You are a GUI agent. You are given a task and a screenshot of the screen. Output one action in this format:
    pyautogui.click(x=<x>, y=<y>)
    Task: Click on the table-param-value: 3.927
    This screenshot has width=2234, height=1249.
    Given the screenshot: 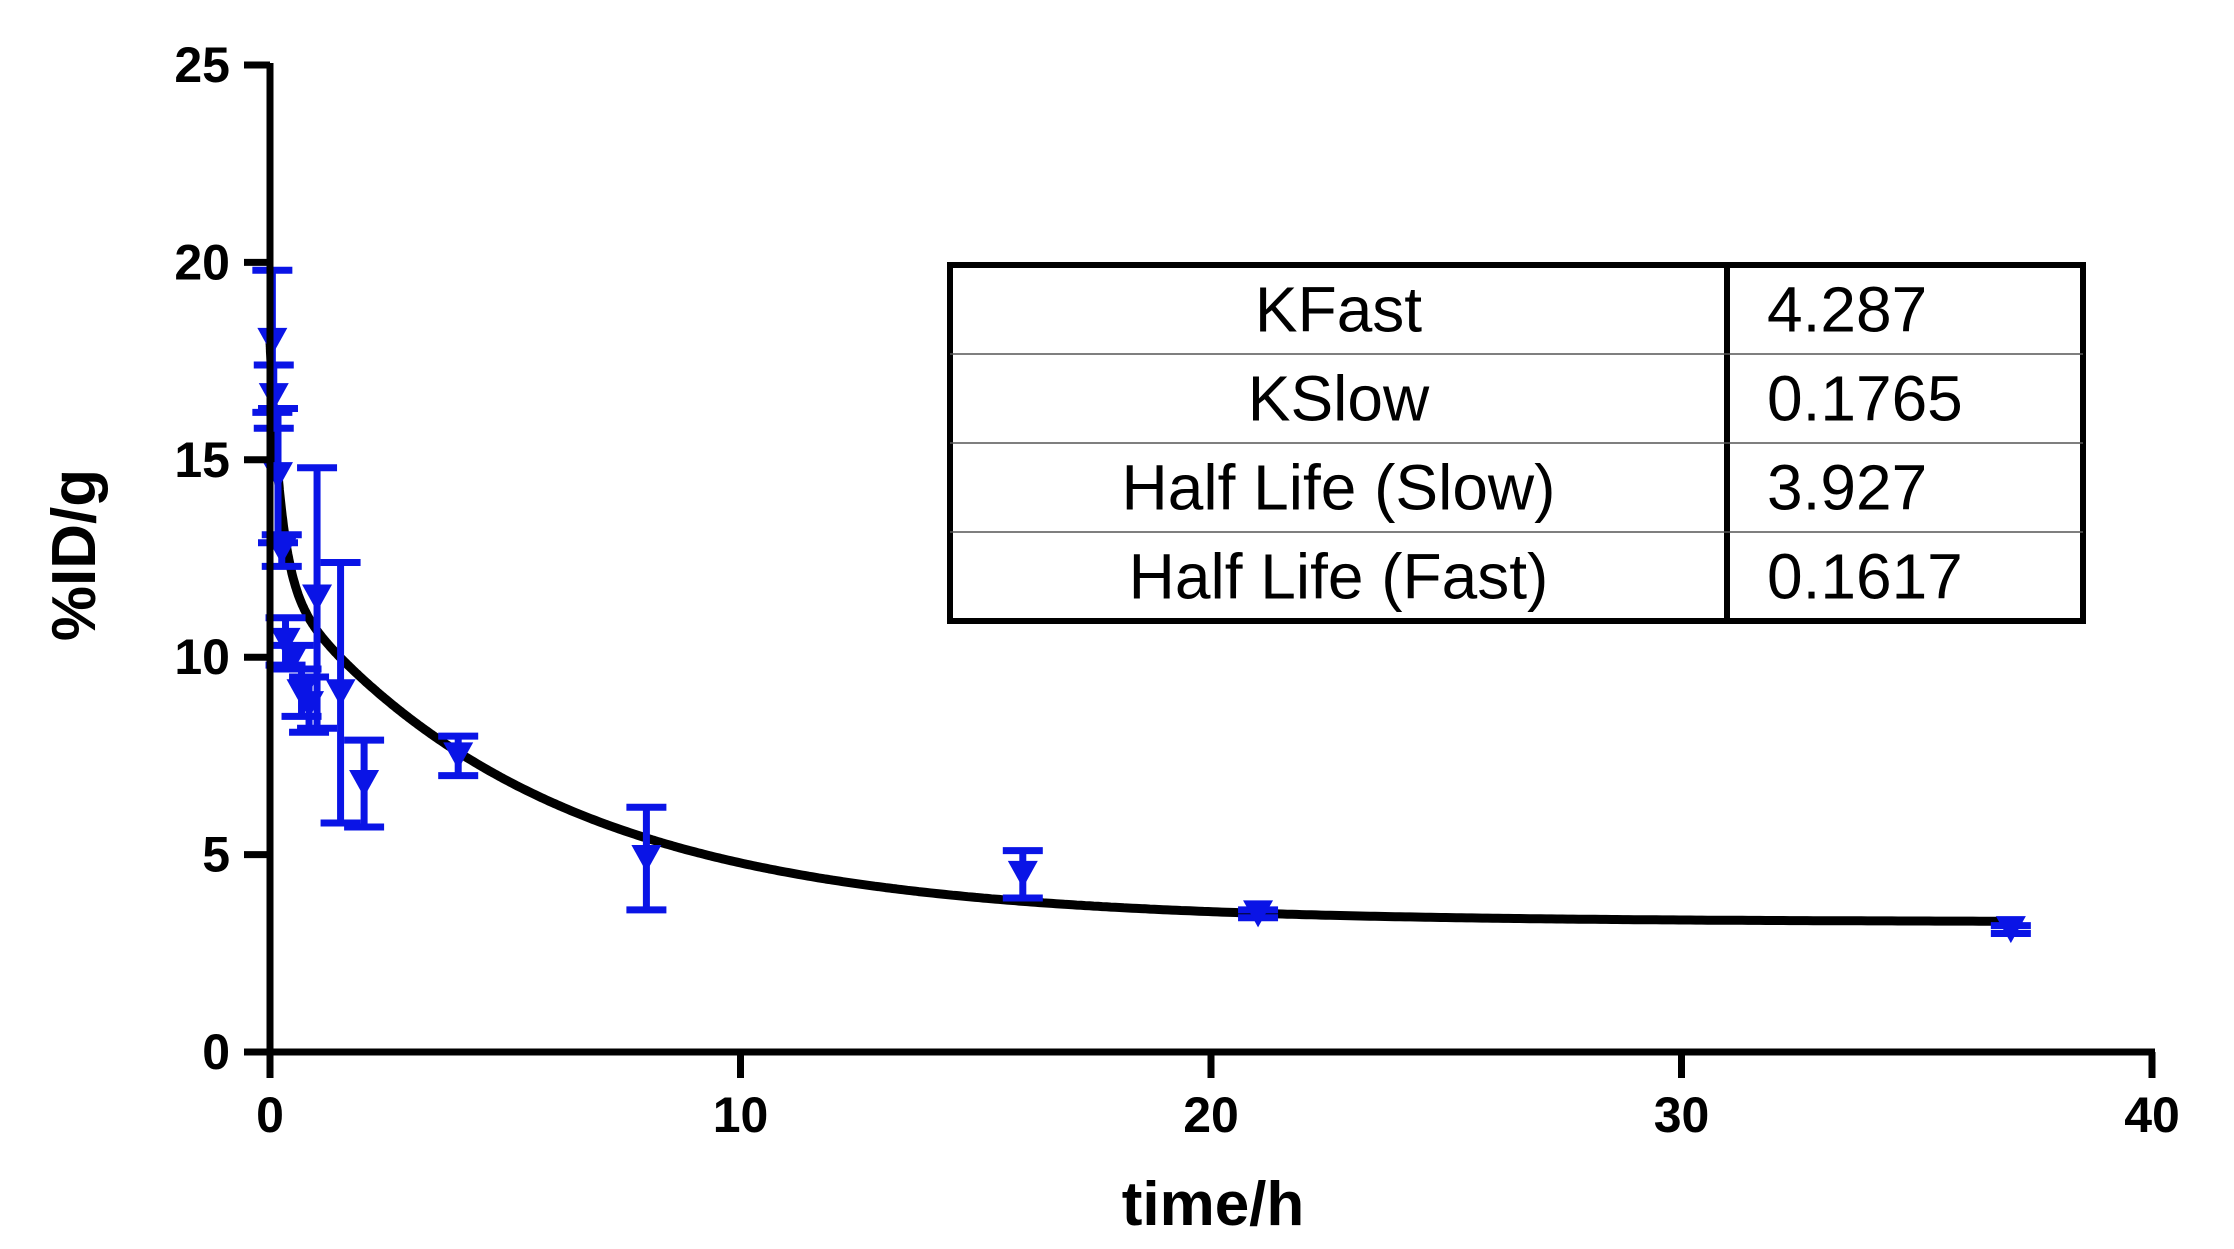 What is the action you would take?
    pyautogui.click(x=1847, y=488)
    